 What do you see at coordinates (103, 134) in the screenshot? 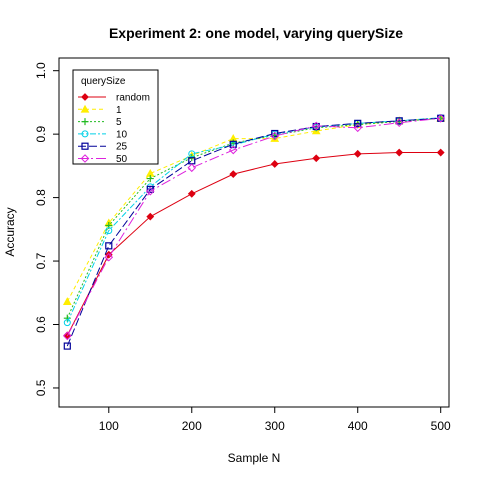
I see `legend-item: 10` at bounding box center [103, 134].